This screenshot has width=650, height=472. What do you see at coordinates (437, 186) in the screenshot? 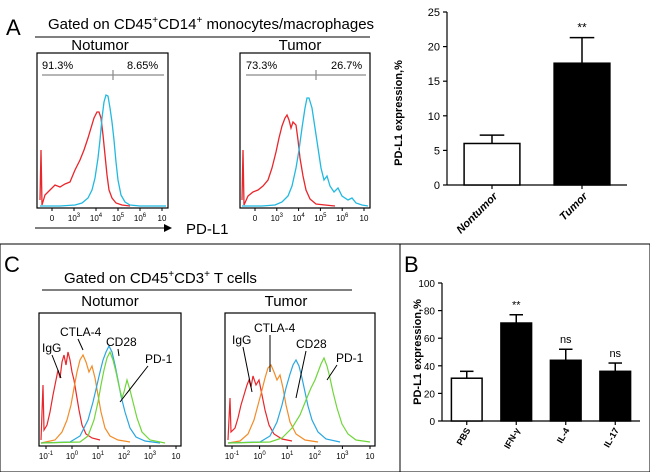
I see `chart-top-y-tick-label: 0` at bounding box center [437, 186].